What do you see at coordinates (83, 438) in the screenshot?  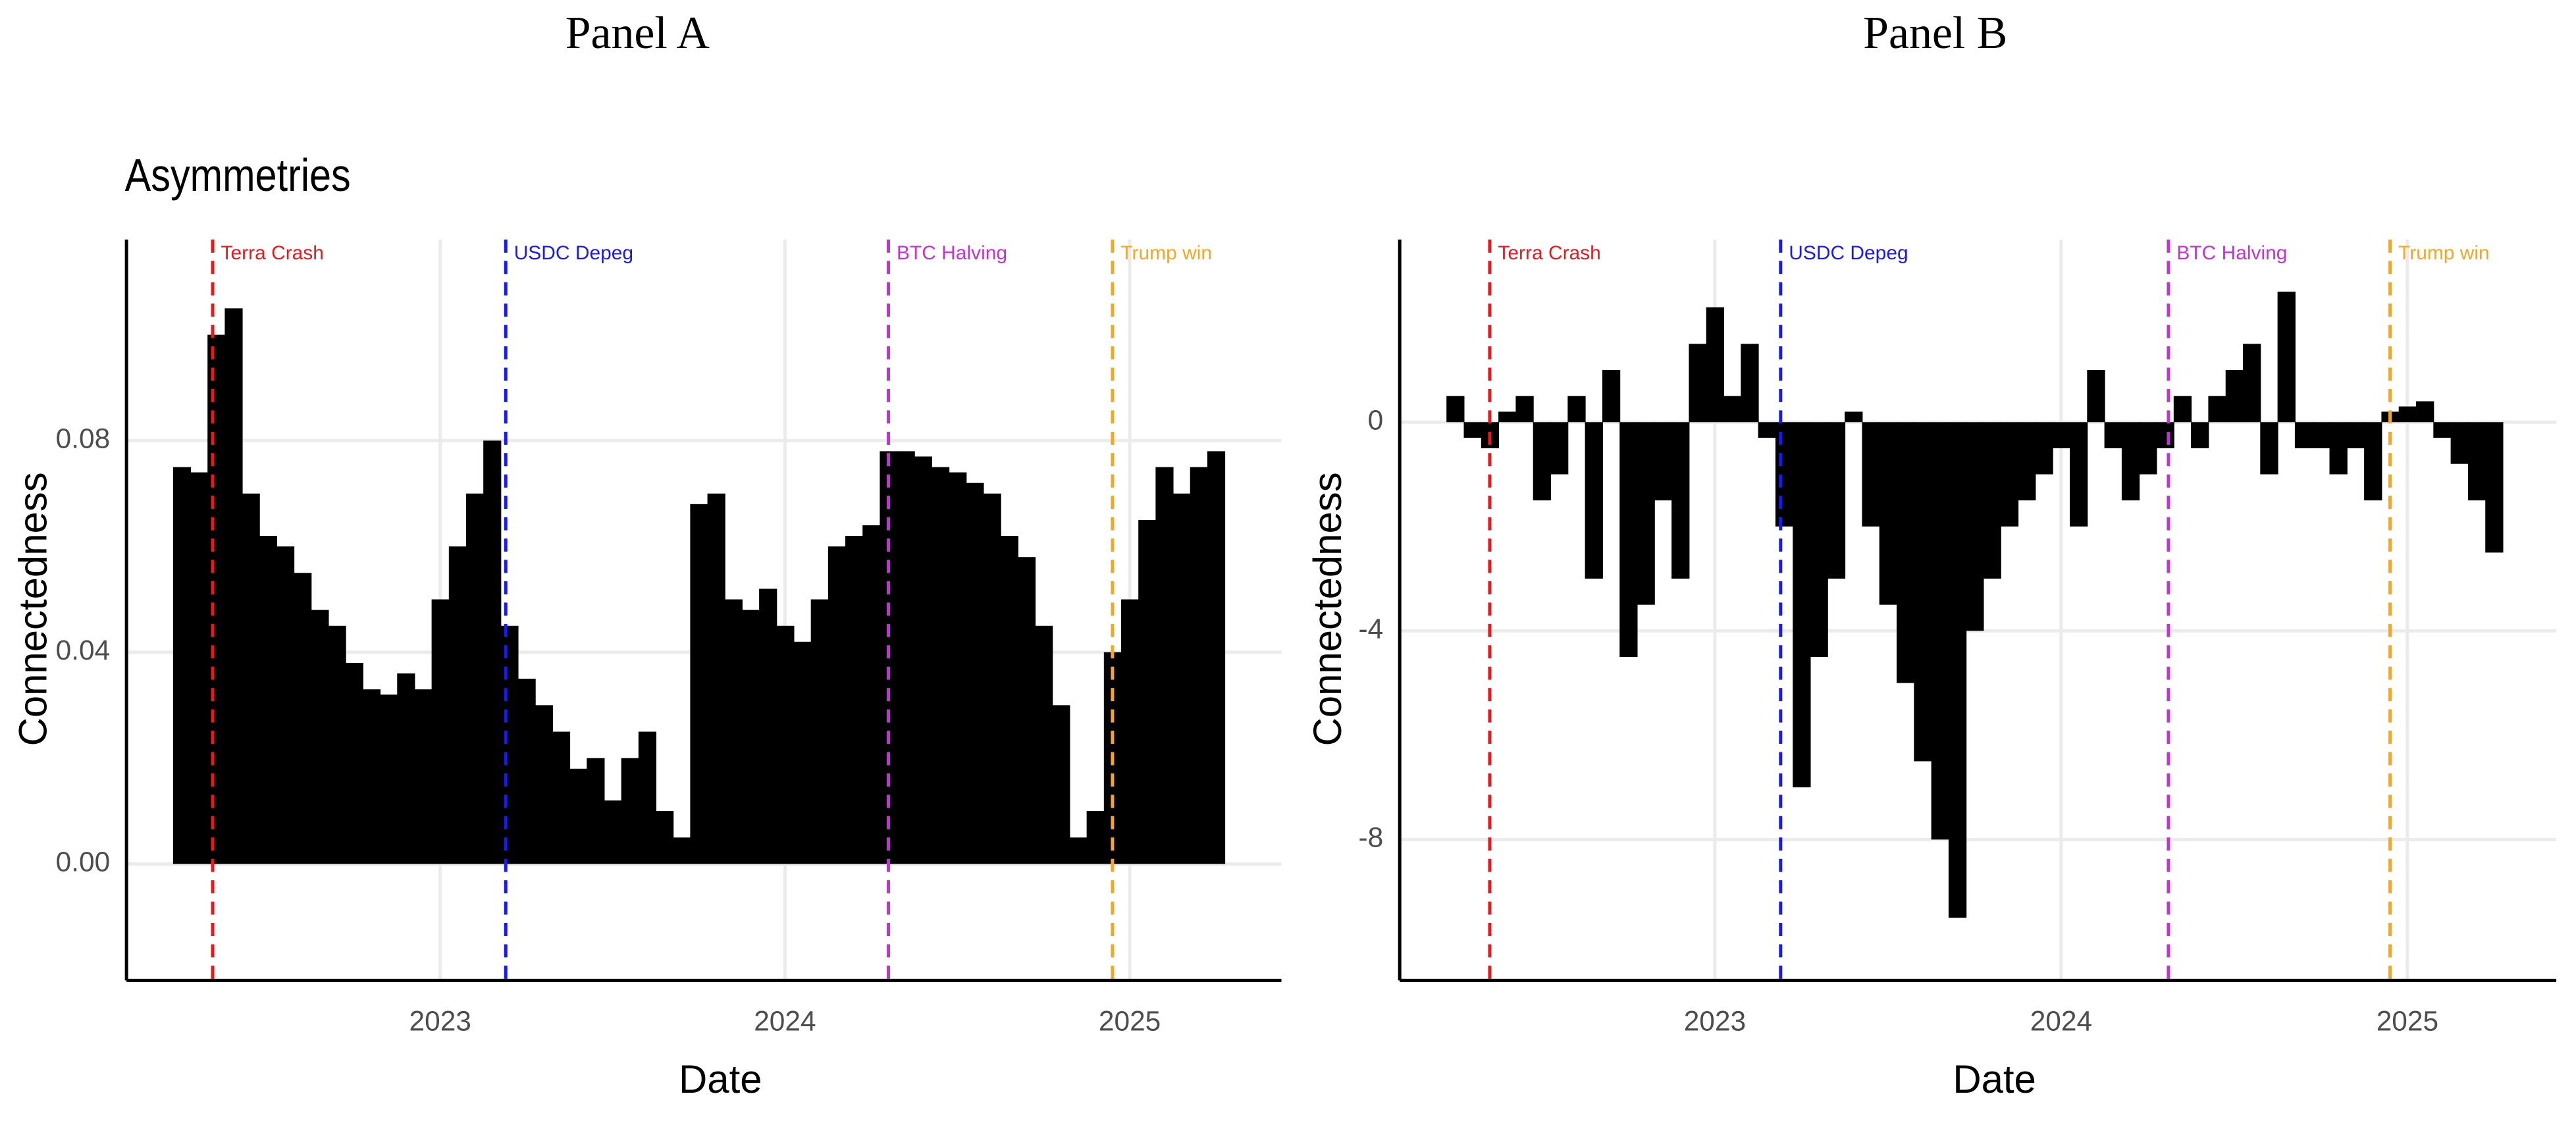 I see `y-tick-label: 0.08` at bounding box center [83, 438].